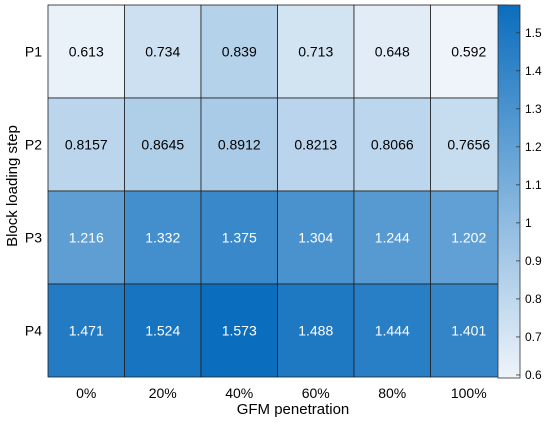  What do you see at coordinates (533, 109) in the screenshot?
I see `colorbar-tick-label: 1.3` at bounding box center [533, 109].